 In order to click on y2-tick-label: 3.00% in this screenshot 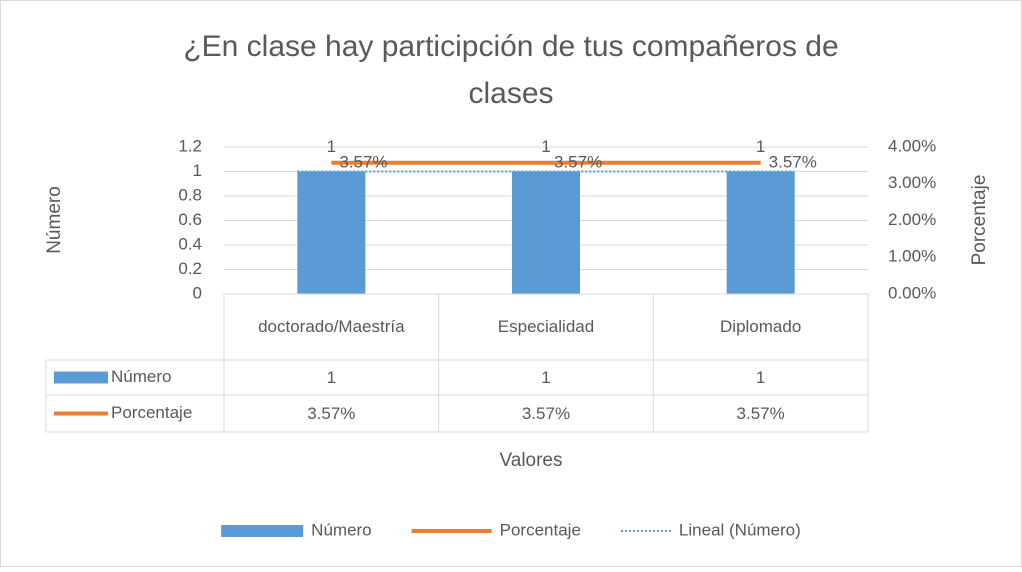, I will do `click(912, 182)`.